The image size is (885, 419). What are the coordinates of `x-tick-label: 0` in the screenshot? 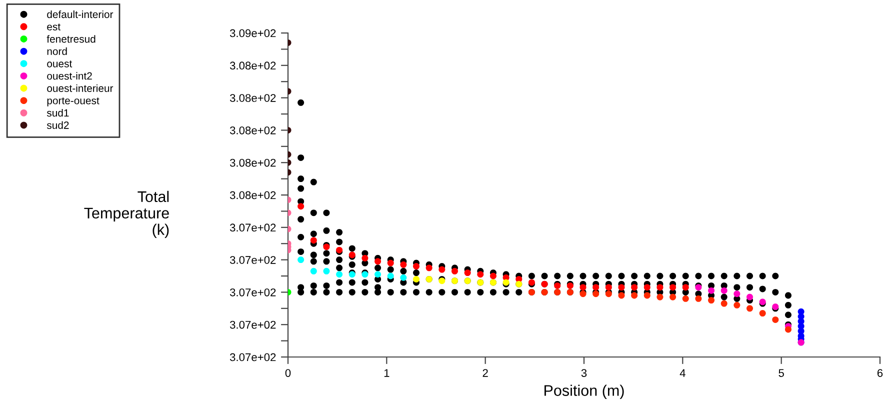 It's located at (288, 373).